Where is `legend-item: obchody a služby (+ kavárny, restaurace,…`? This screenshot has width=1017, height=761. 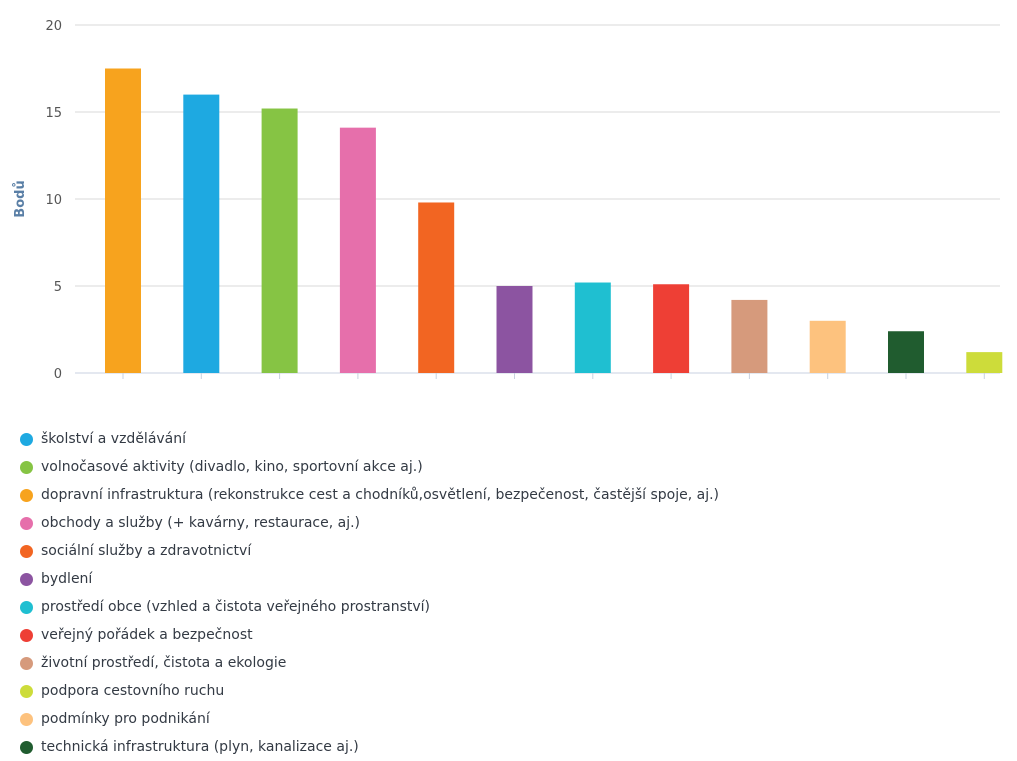
legend-item: obchody a služby (+ kavárny, restaurace,… is located at coordinates (369, 523).